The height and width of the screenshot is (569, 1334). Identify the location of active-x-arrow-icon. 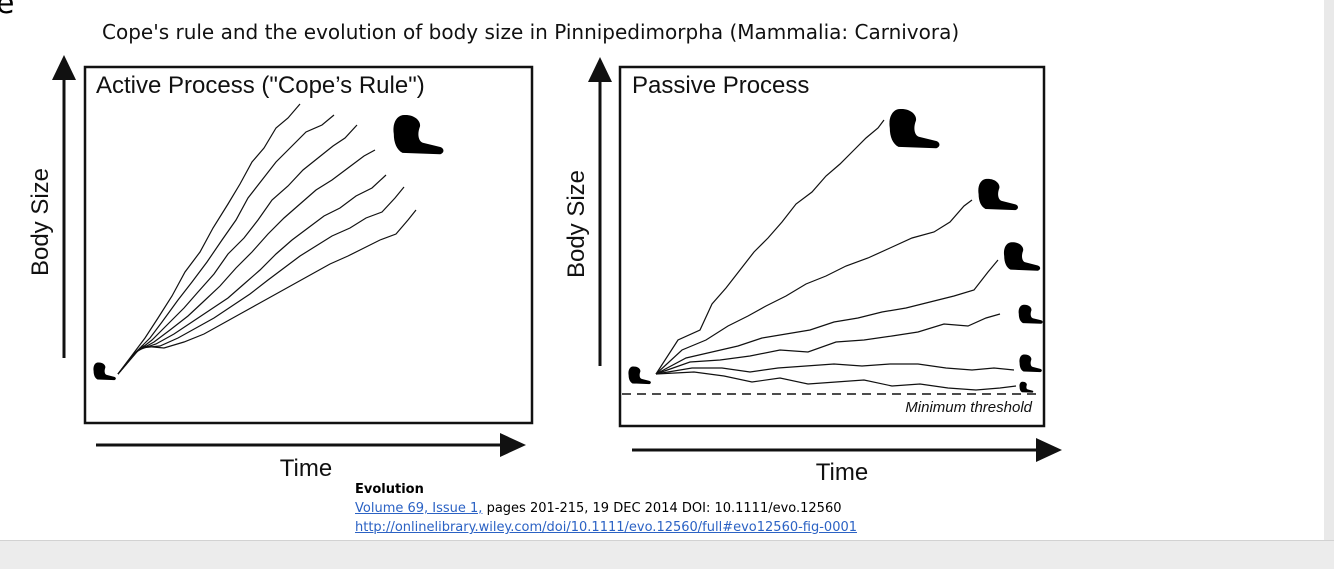
(311, 445).